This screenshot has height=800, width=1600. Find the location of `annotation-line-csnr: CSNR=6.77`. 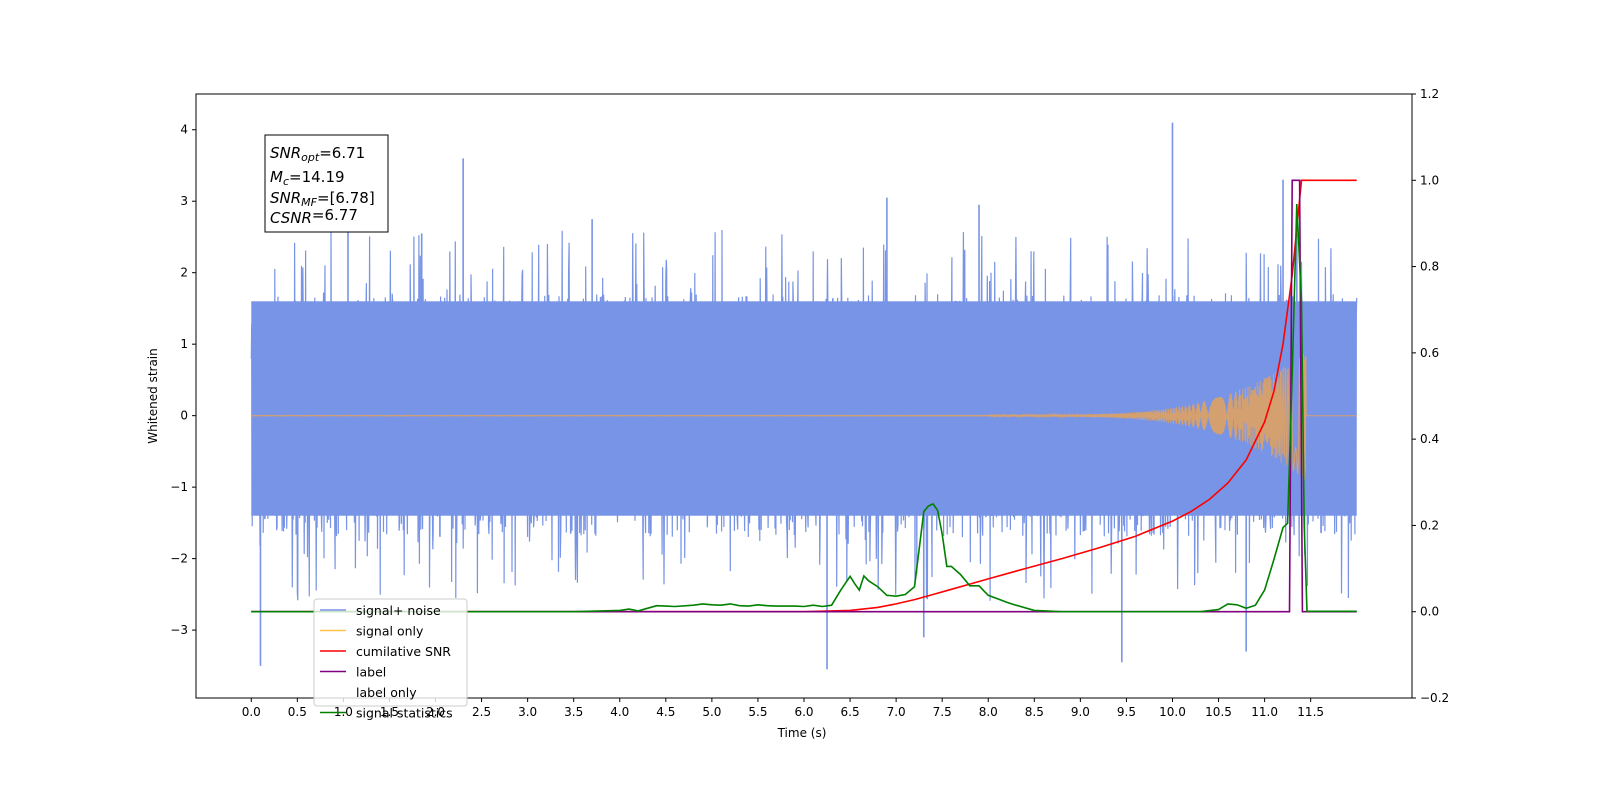

annotation-line-csnr: CSNR=6.77 is located at coordinates (314, 216).